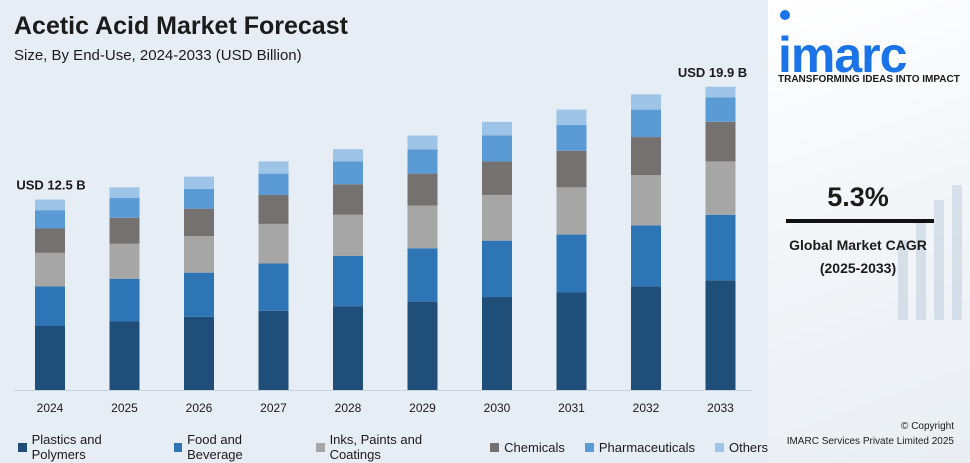 This screenshot has height=463, width=970. What do you see at coordinates (785, 15) in the screenshot?
I see `logo-dot-icon` at bounding box center [785, 15].